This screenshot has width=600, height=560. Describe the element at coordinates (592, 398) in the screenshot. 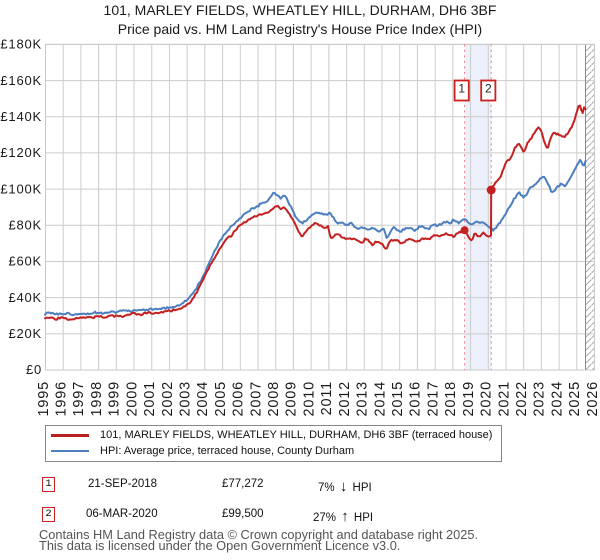

I see `svg-text: 2026` at that location.